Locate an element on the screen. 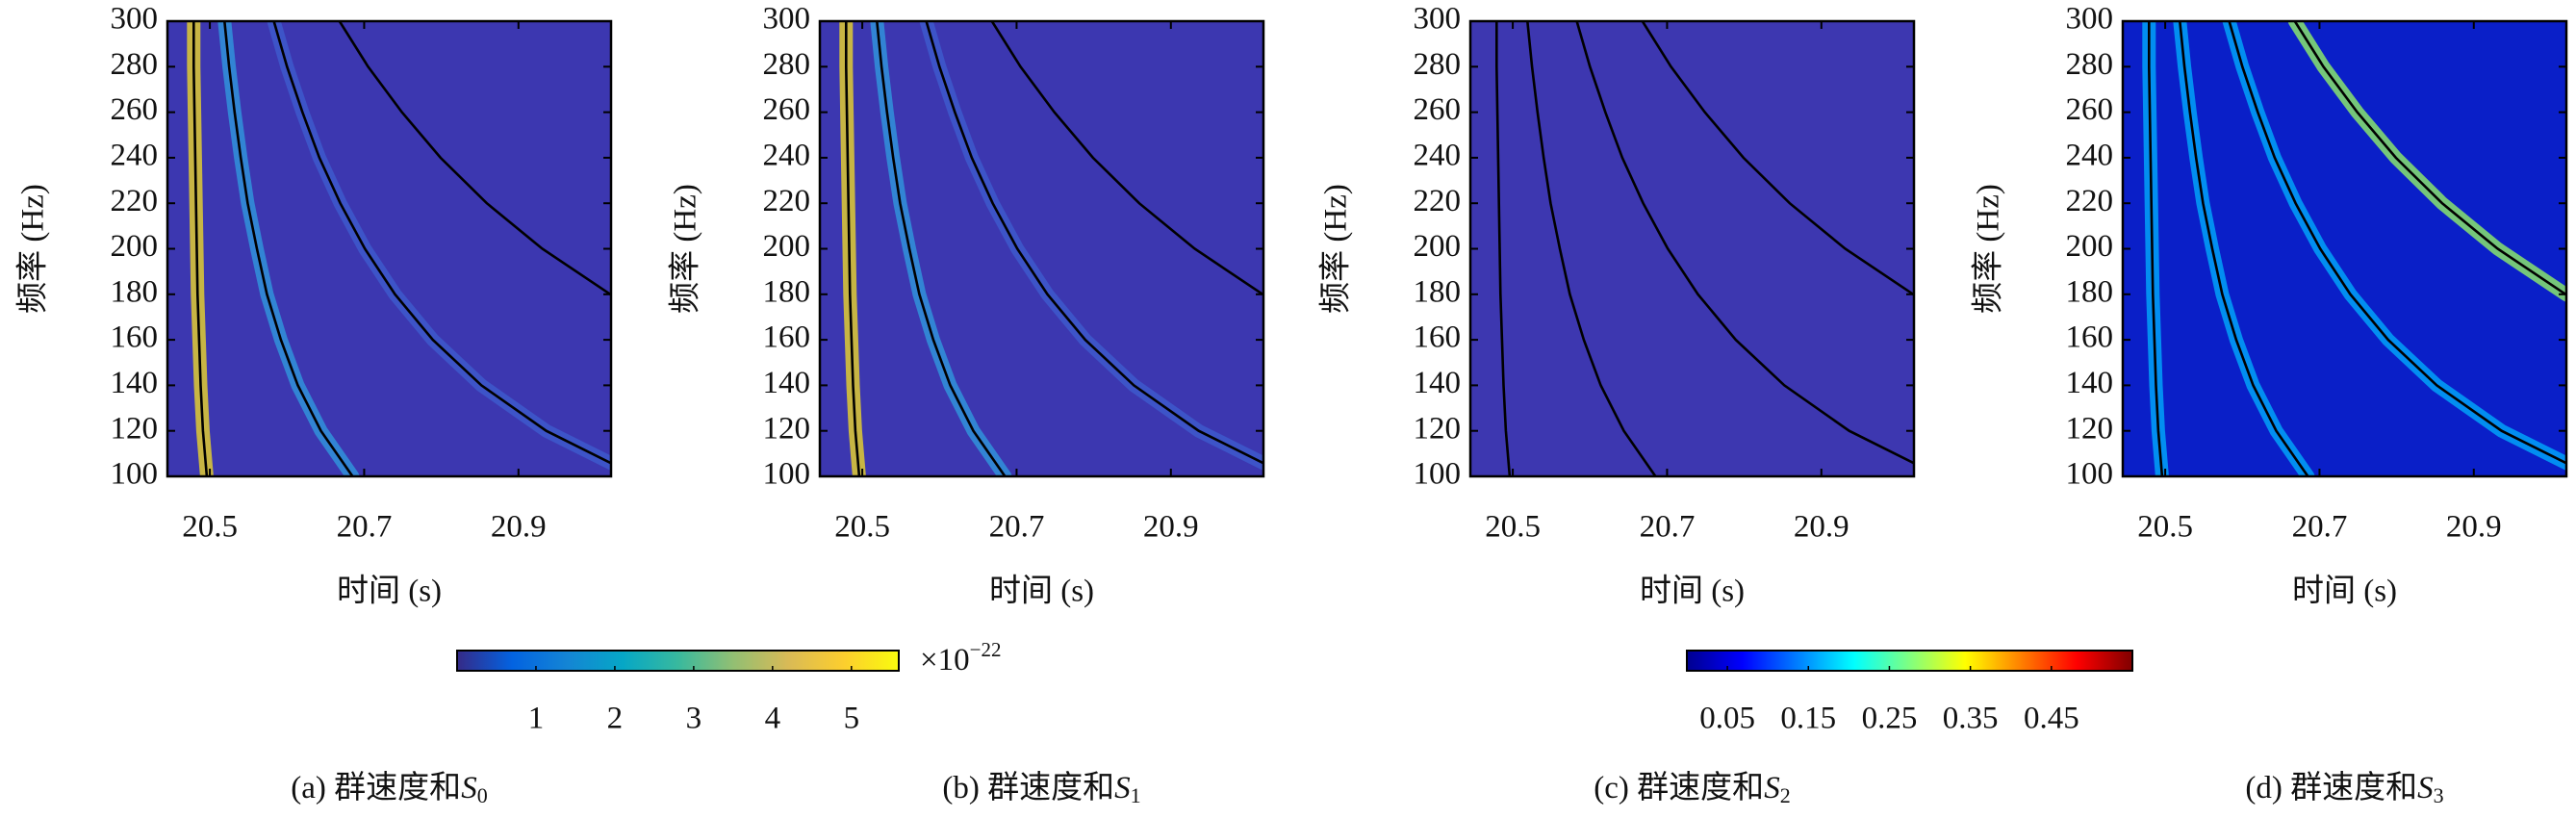 The image size is (2576, 818). colorbar-scale: ×10⁻²² is located at coordinates (960, 657).